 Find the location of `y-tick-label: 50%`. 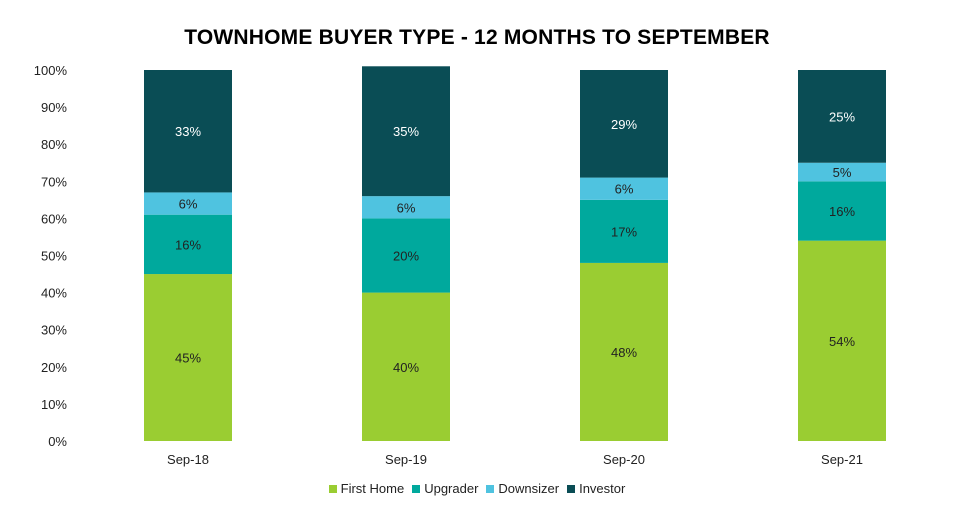

y-tick-label: 50% is located at coordinates (54, 256).